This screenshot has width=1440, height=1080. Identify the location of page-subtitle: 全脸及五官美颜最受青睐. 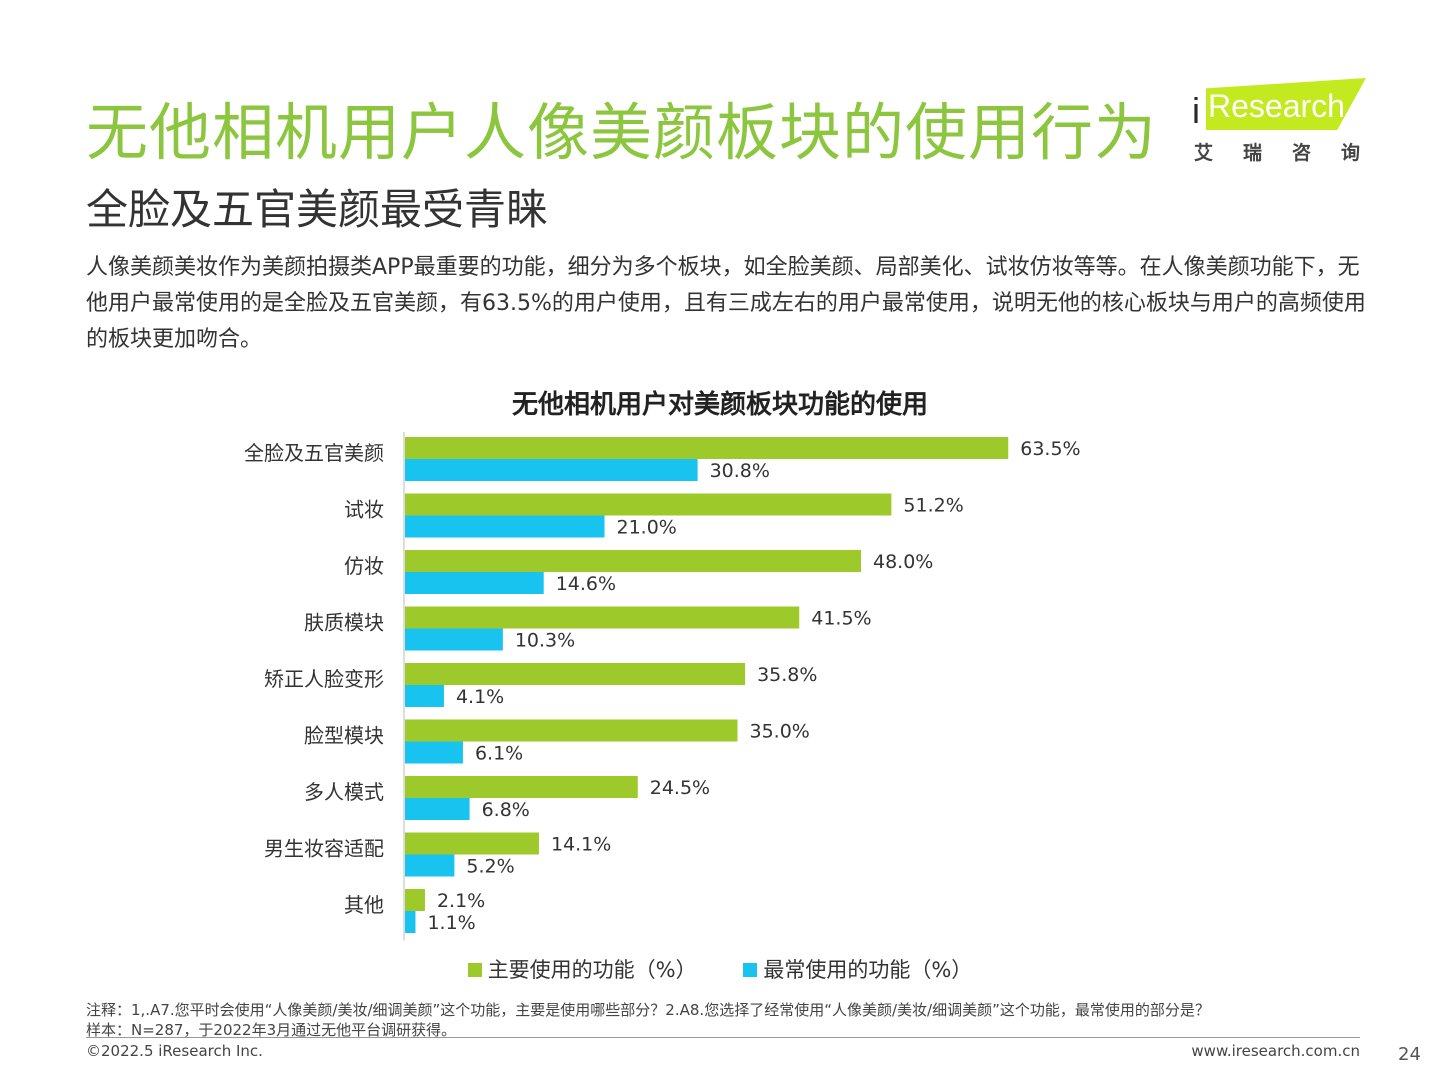
(317, 209).